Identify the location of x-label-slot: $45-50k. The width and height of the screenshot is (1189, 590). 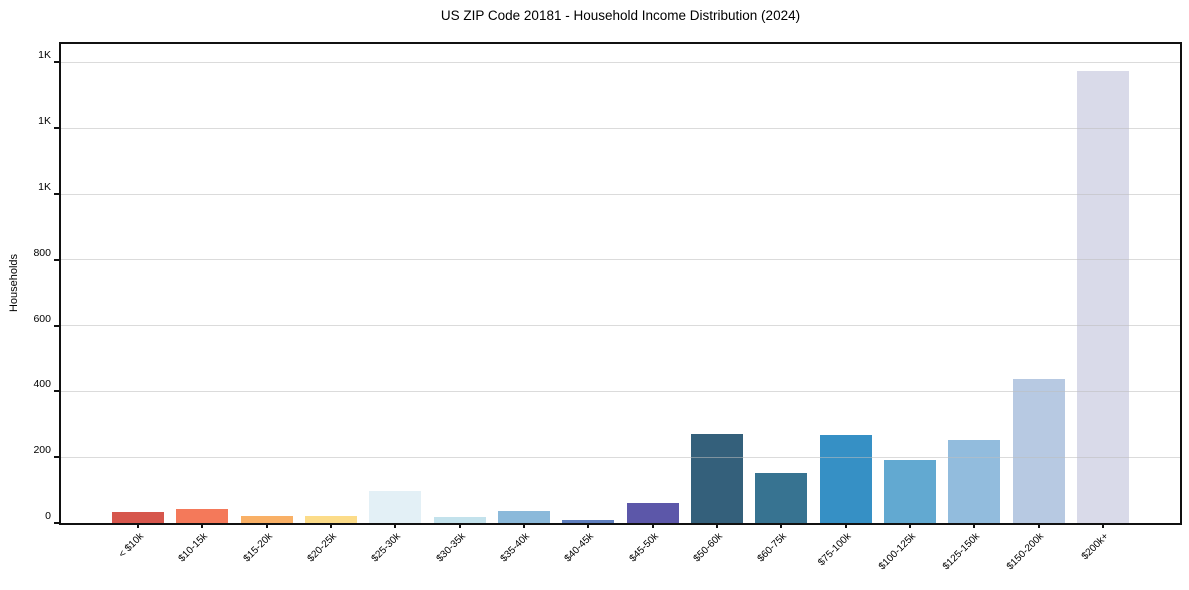
(653, 560).